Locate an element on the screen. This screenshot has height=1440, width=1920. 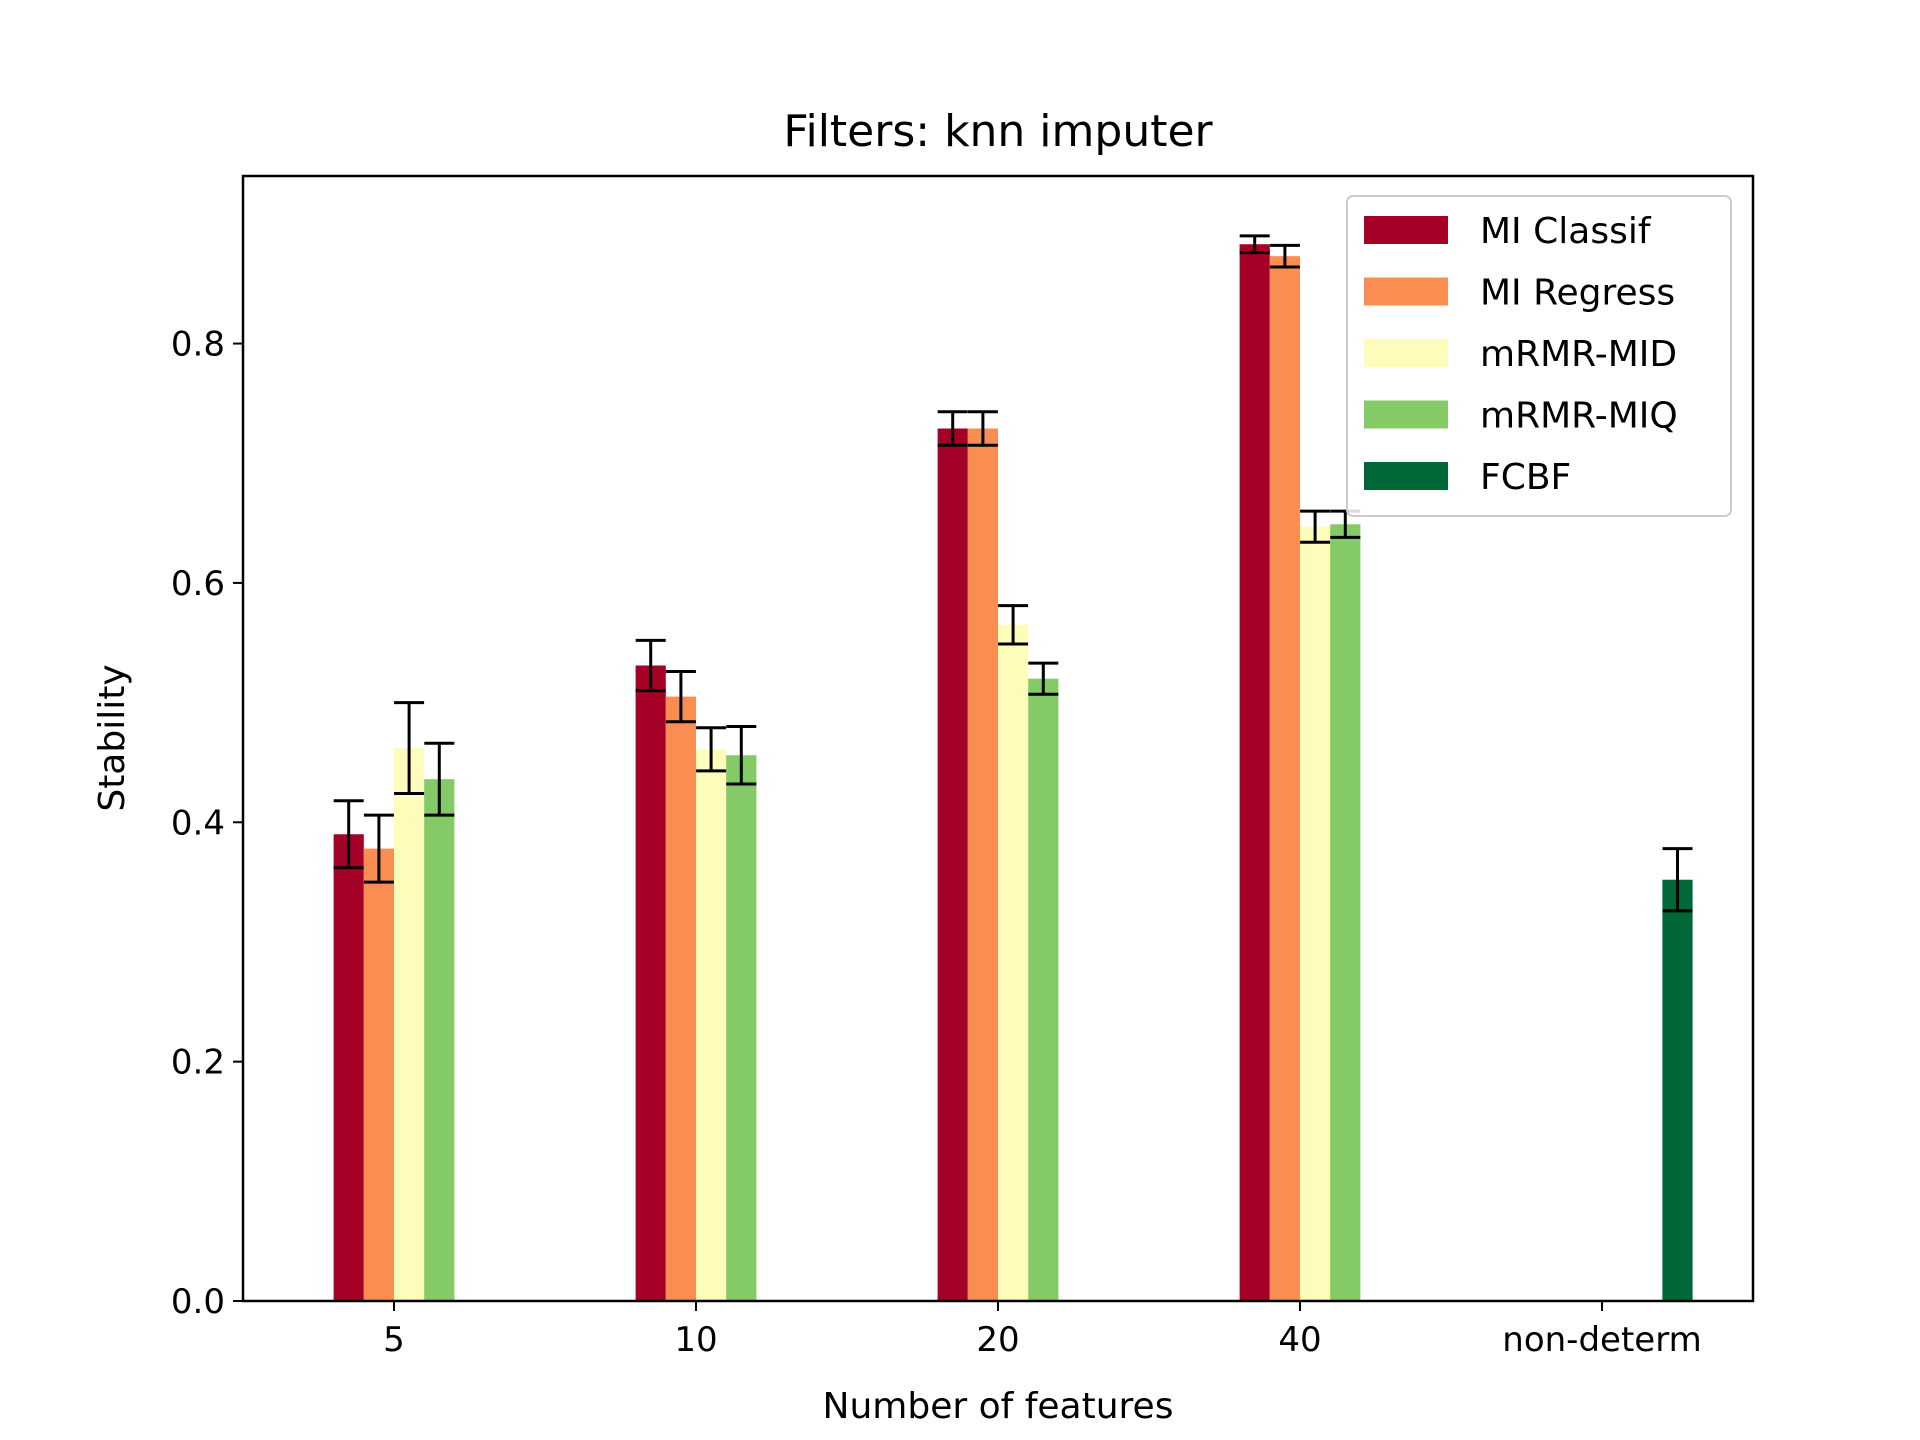
chart-title: Filters: knn imputer is located at coordinates (998, 131).